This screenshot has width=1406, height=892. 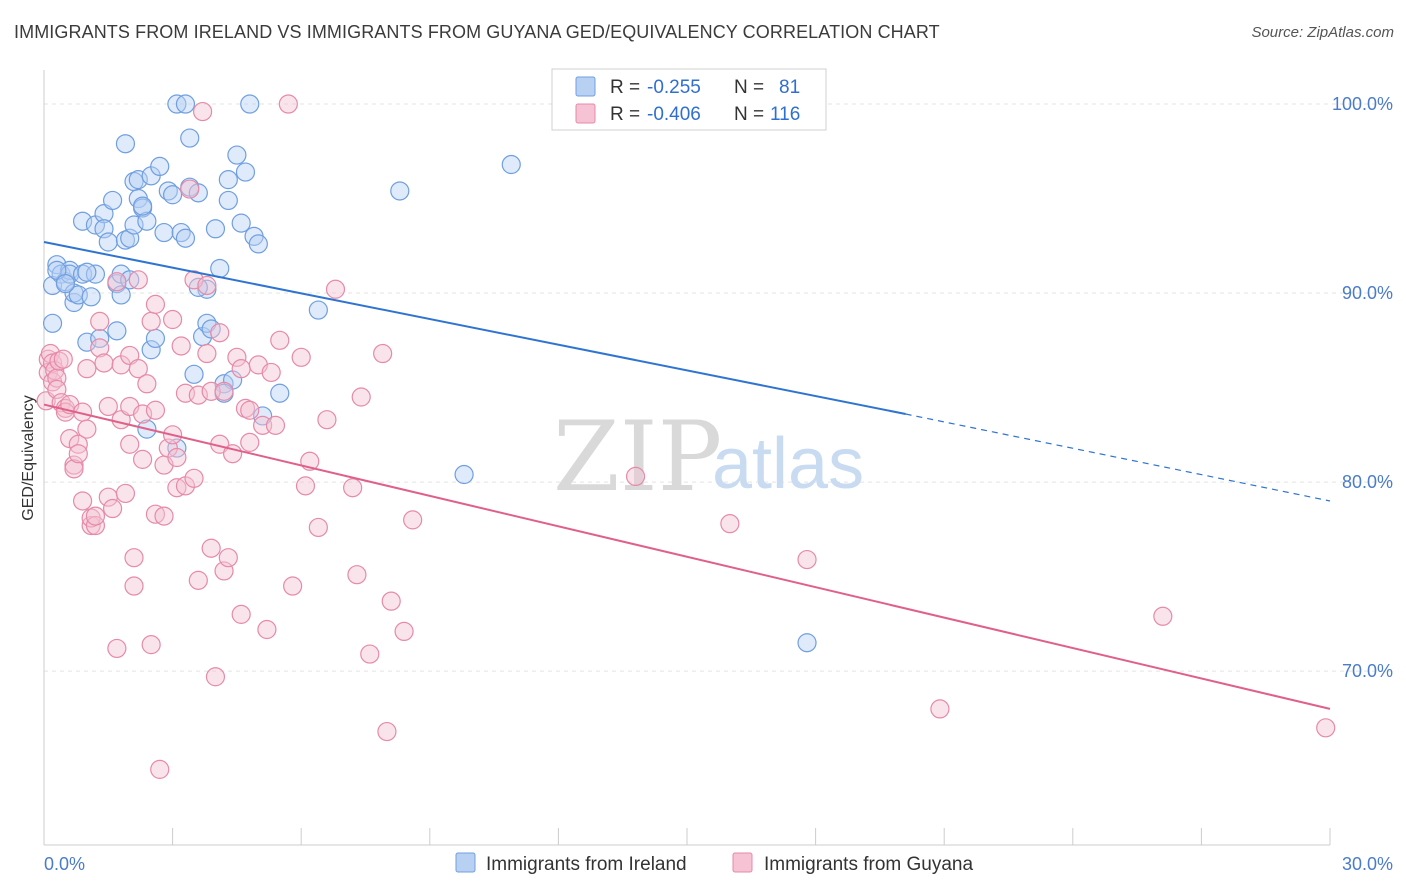 I want to click on x-tick-label: 0.0%, so click(x=64, y=864).